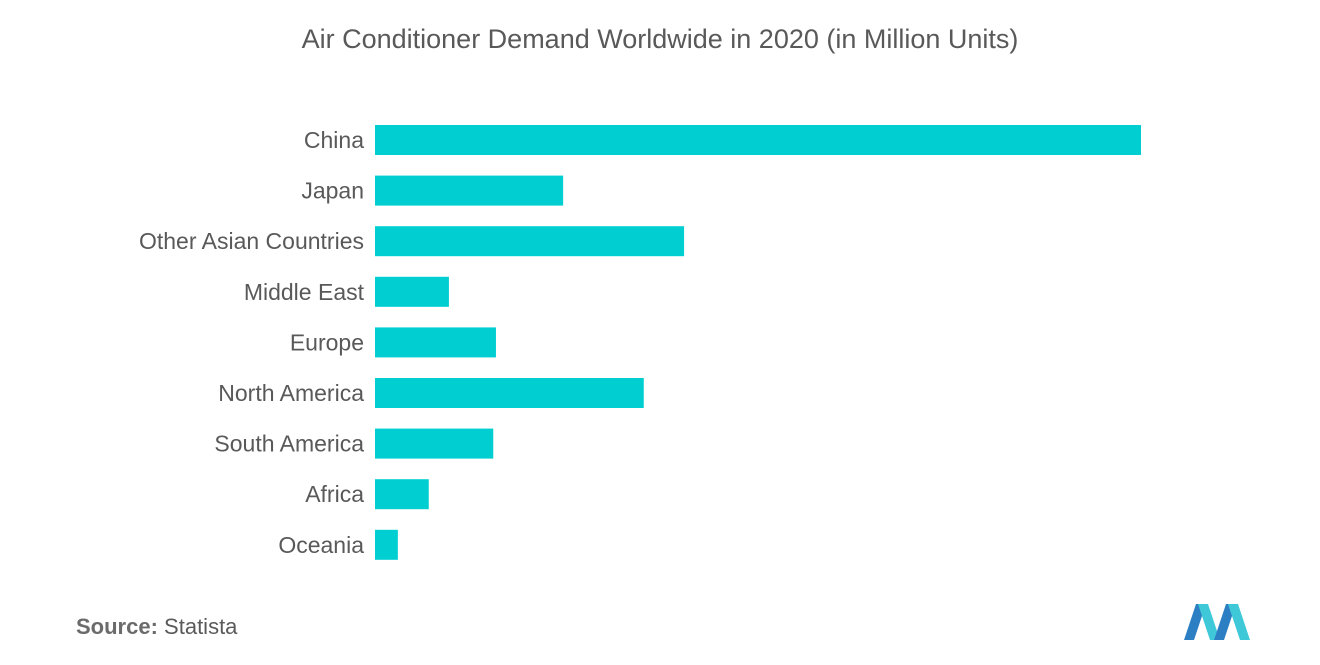 The width and height of the screenshot is (1320, 665). I want to click on source-line: Source: Statista, so click(156, 627).